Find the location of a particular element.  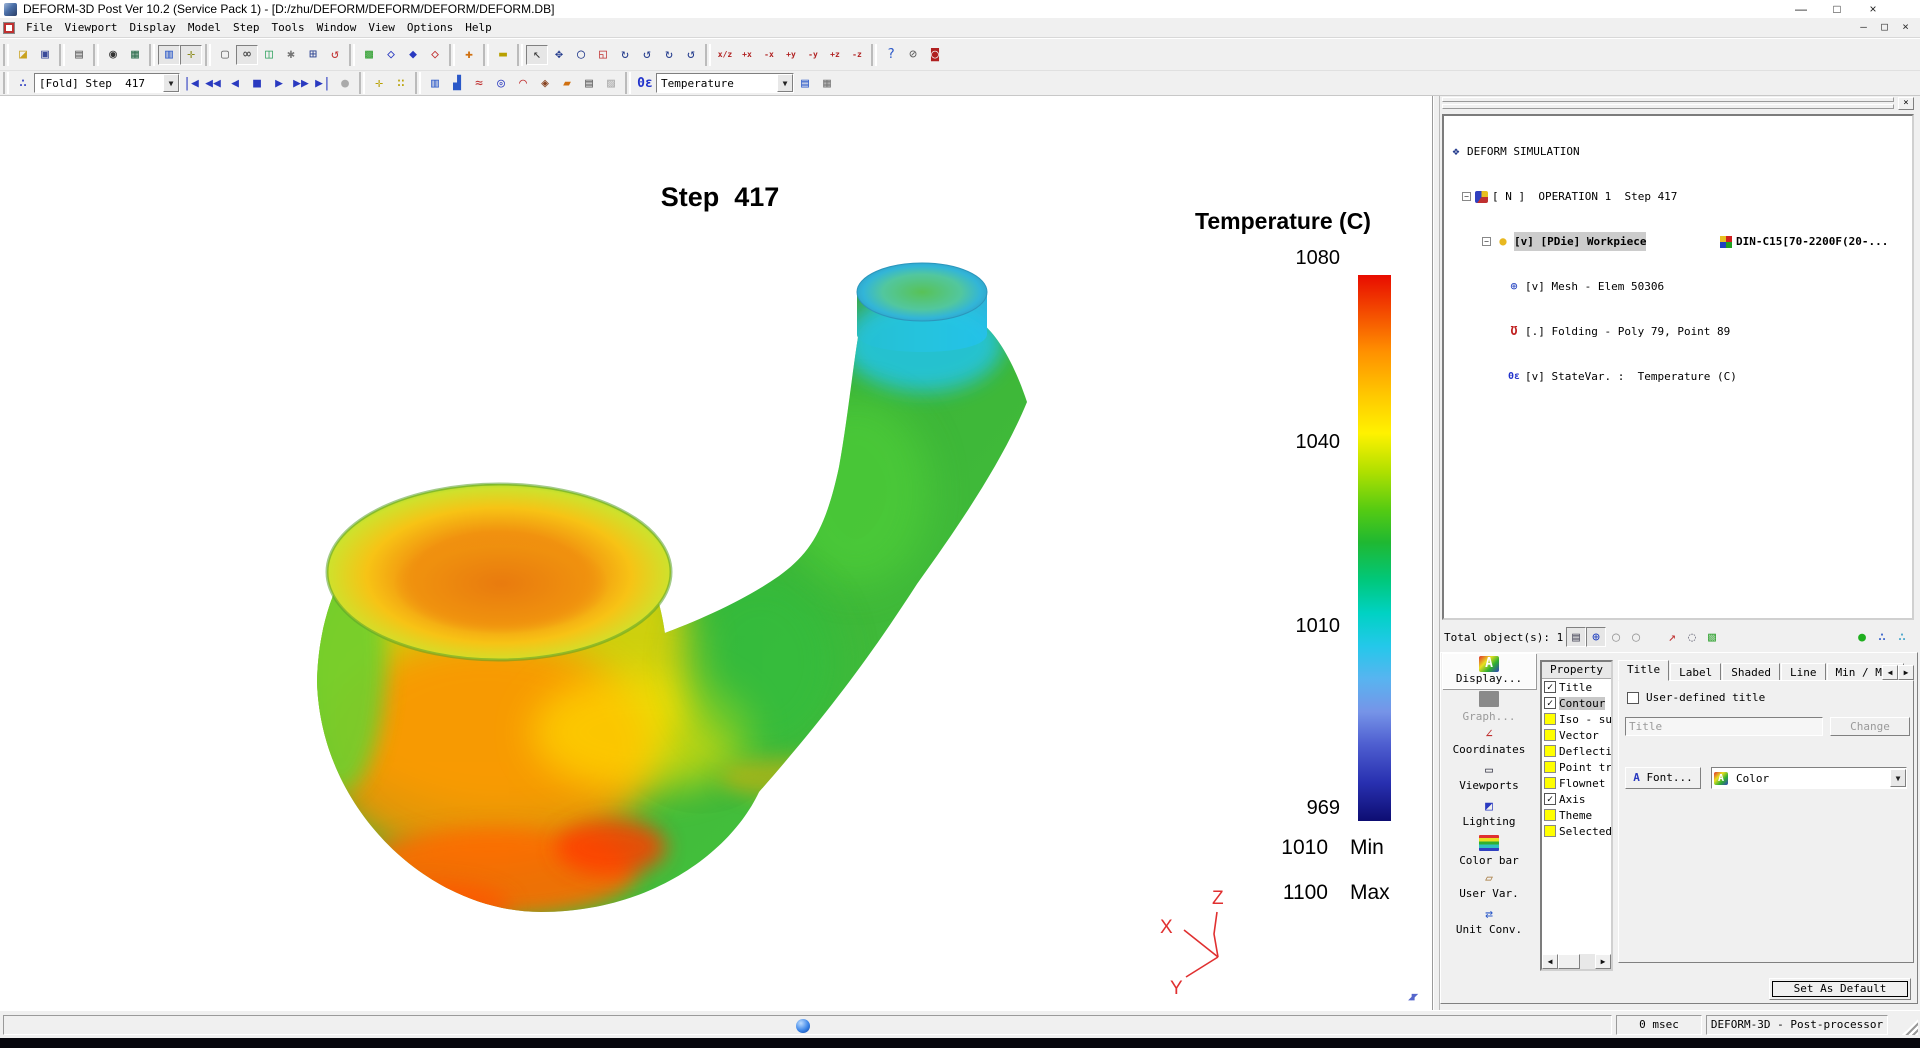

property-row-axis: ✓ Axis is located at coordinates (1576, 799).